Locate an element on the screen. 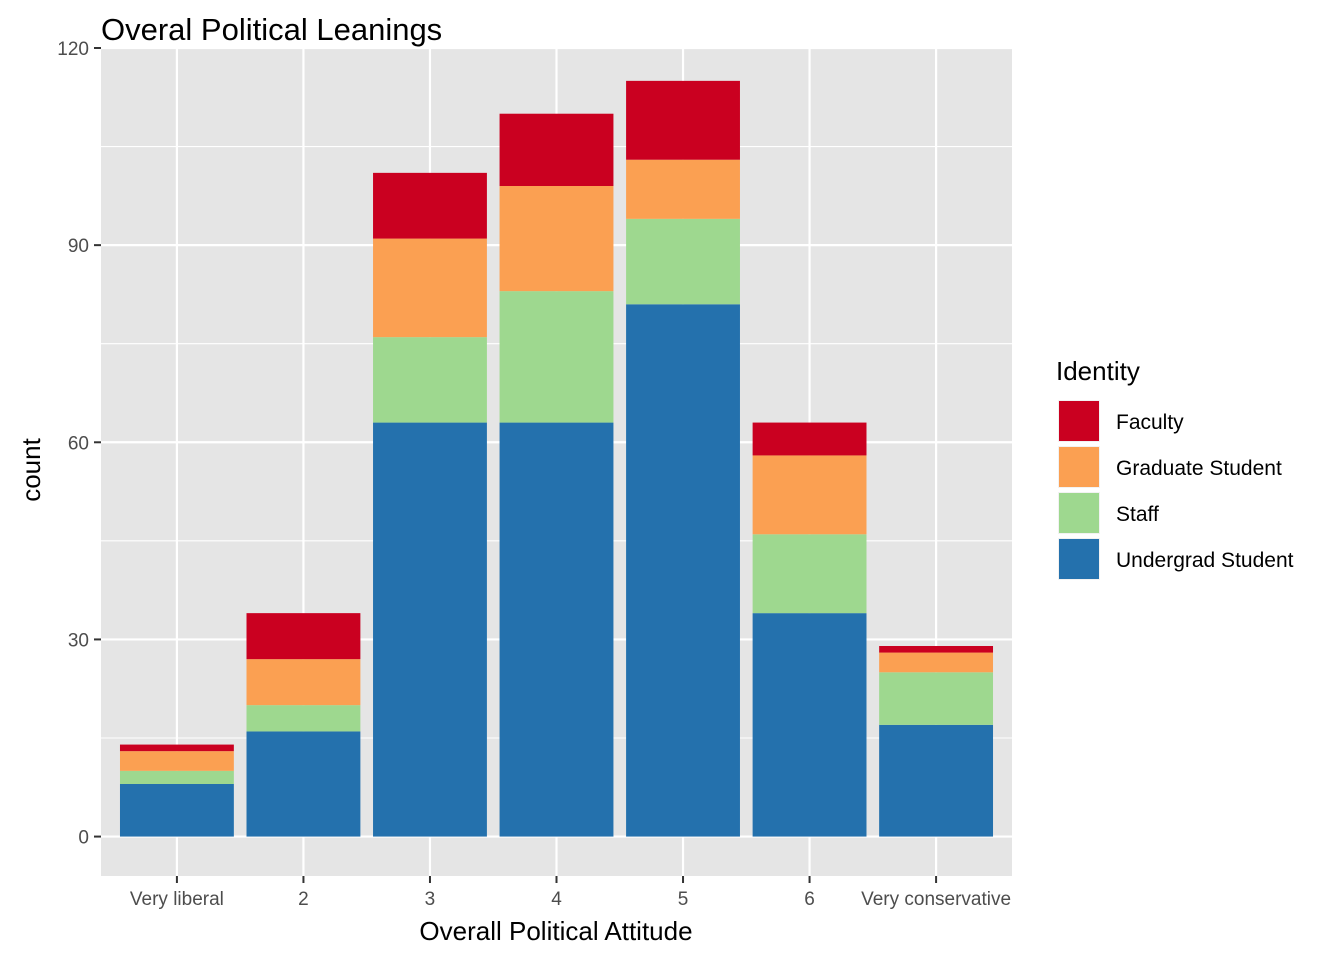 The width and height of the screenshot is (1344, 960). y-tick-label: 90 is located at coordinates (78, 246).